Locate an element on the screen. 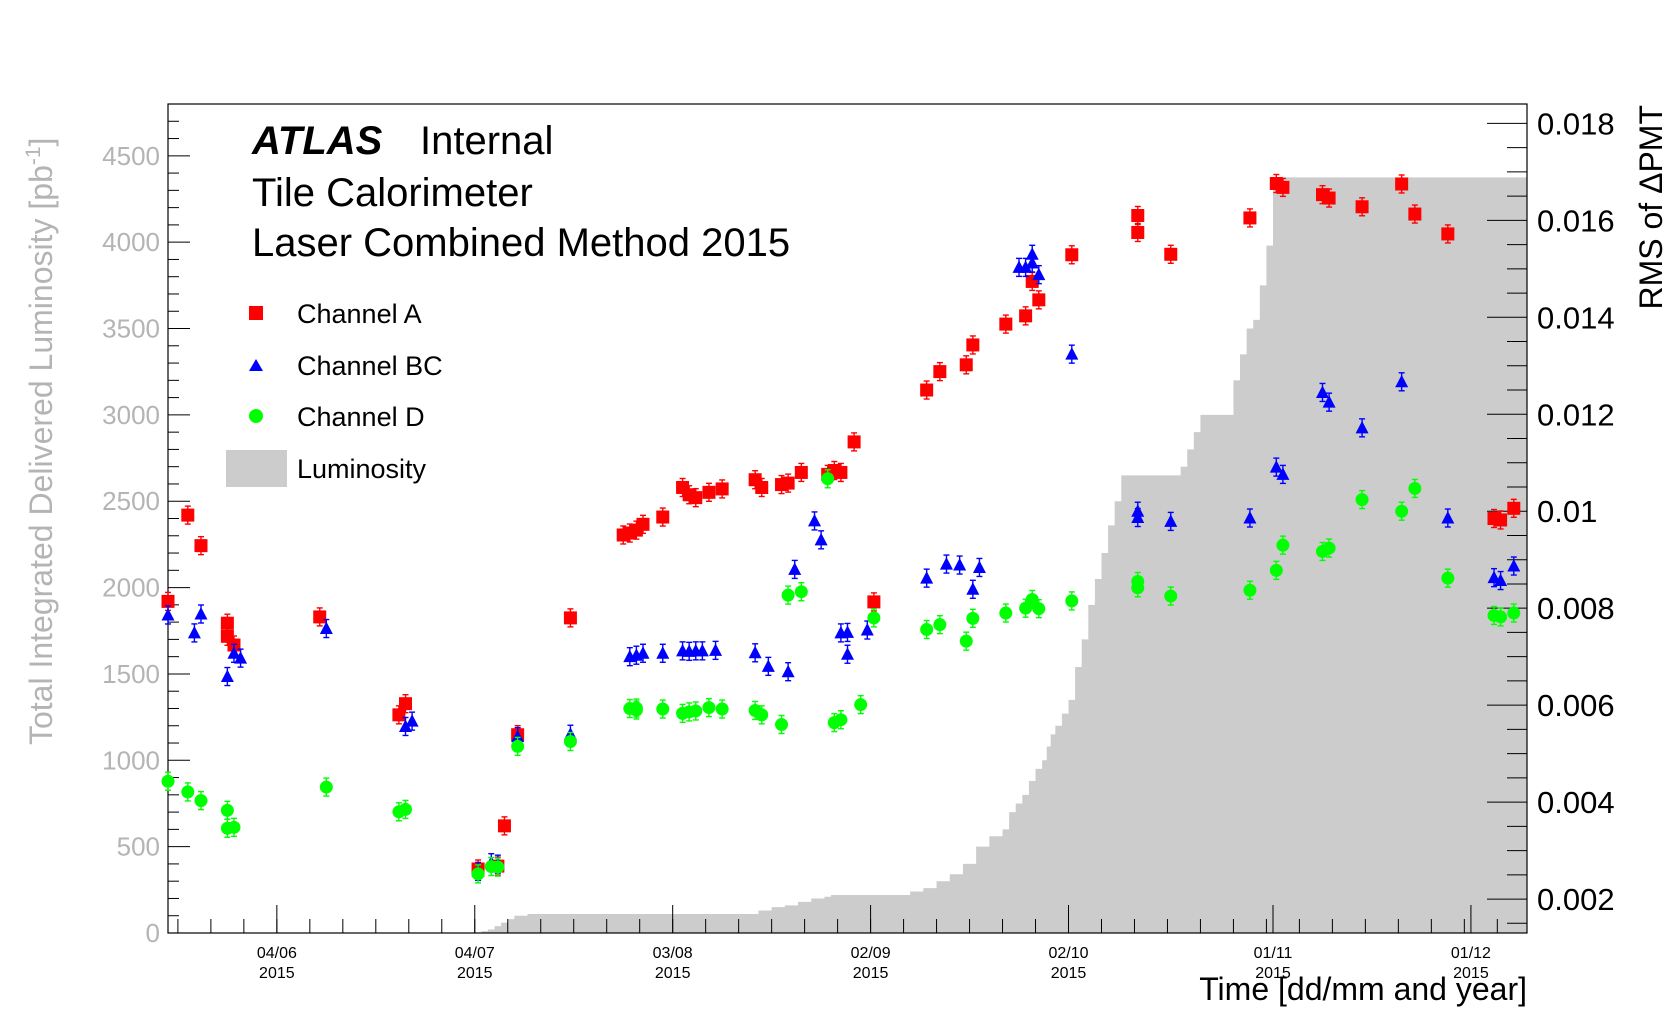 This screenshot has width=1678, height=1025. internal-label: Internal is located at coordinates (486, 141).